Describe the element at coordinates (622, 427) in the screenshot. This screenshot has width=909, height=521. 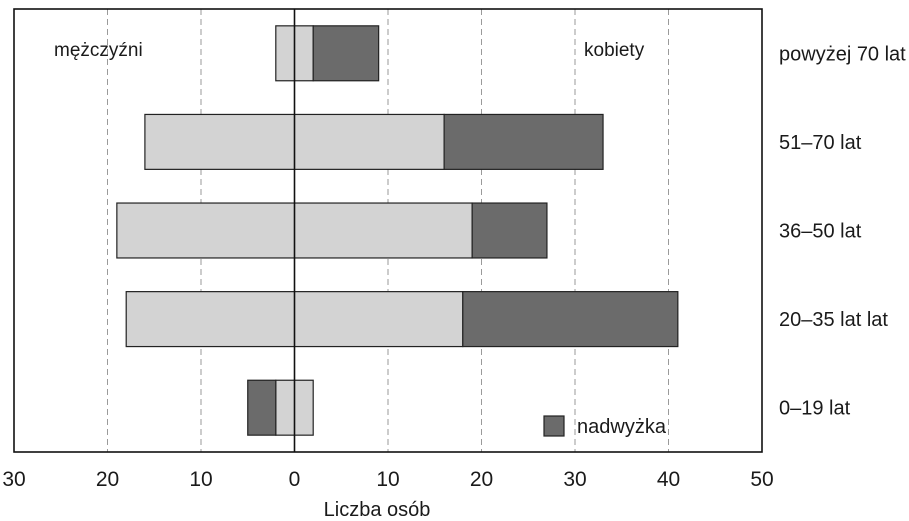
I see `legend-label: nadwyżka` at that location.